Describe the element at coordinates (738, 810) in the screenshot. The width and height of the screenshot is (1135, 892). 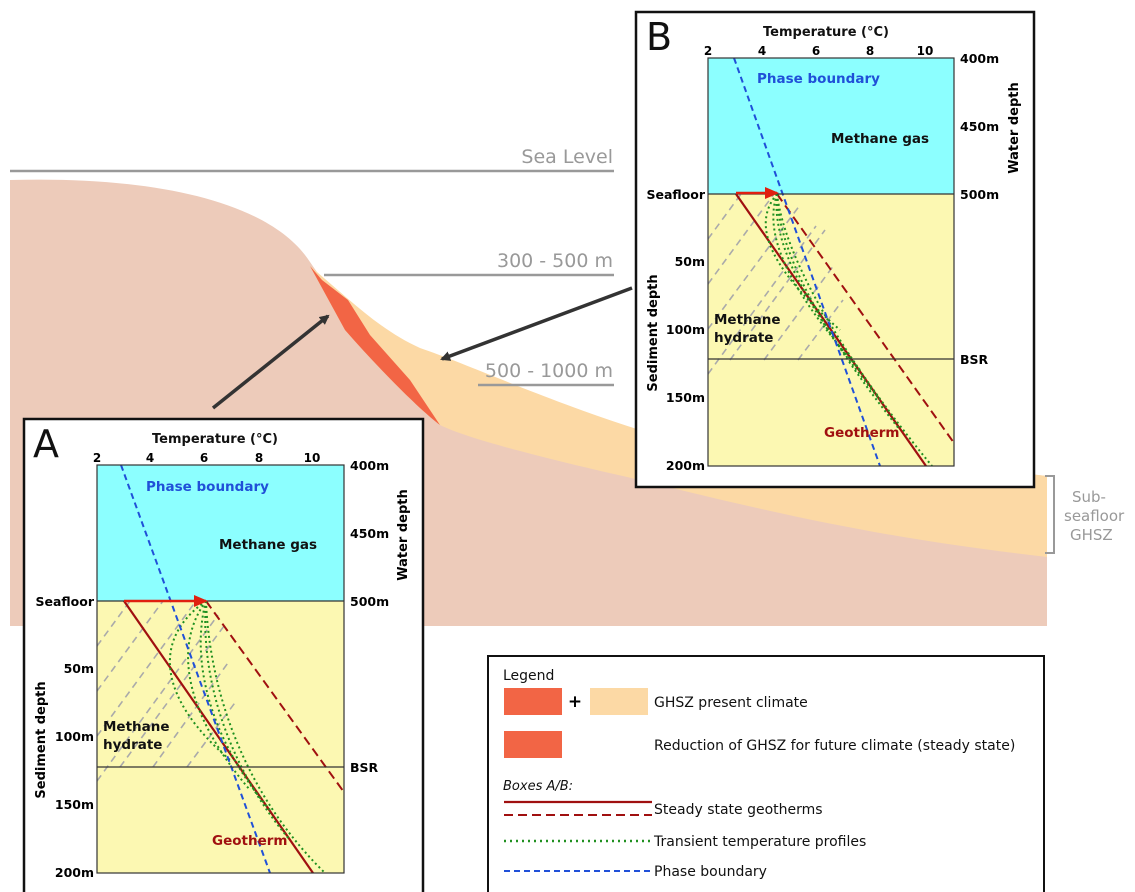
I see `legend-steady-label: Steady state geotherms` at that location.